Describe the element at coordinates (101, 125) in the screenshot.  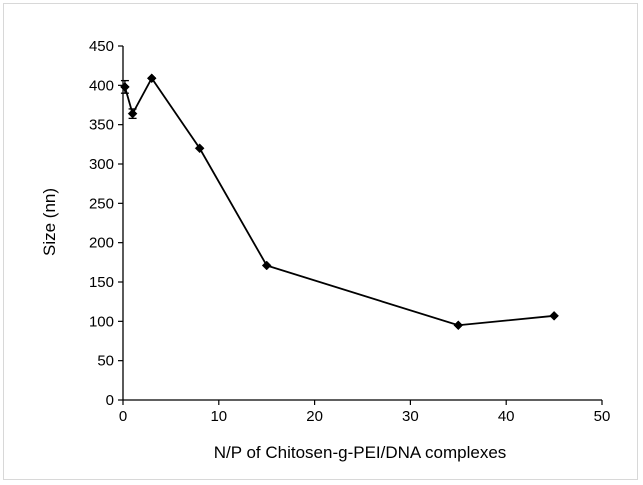
I see `y-tick-label: 350` at that location.